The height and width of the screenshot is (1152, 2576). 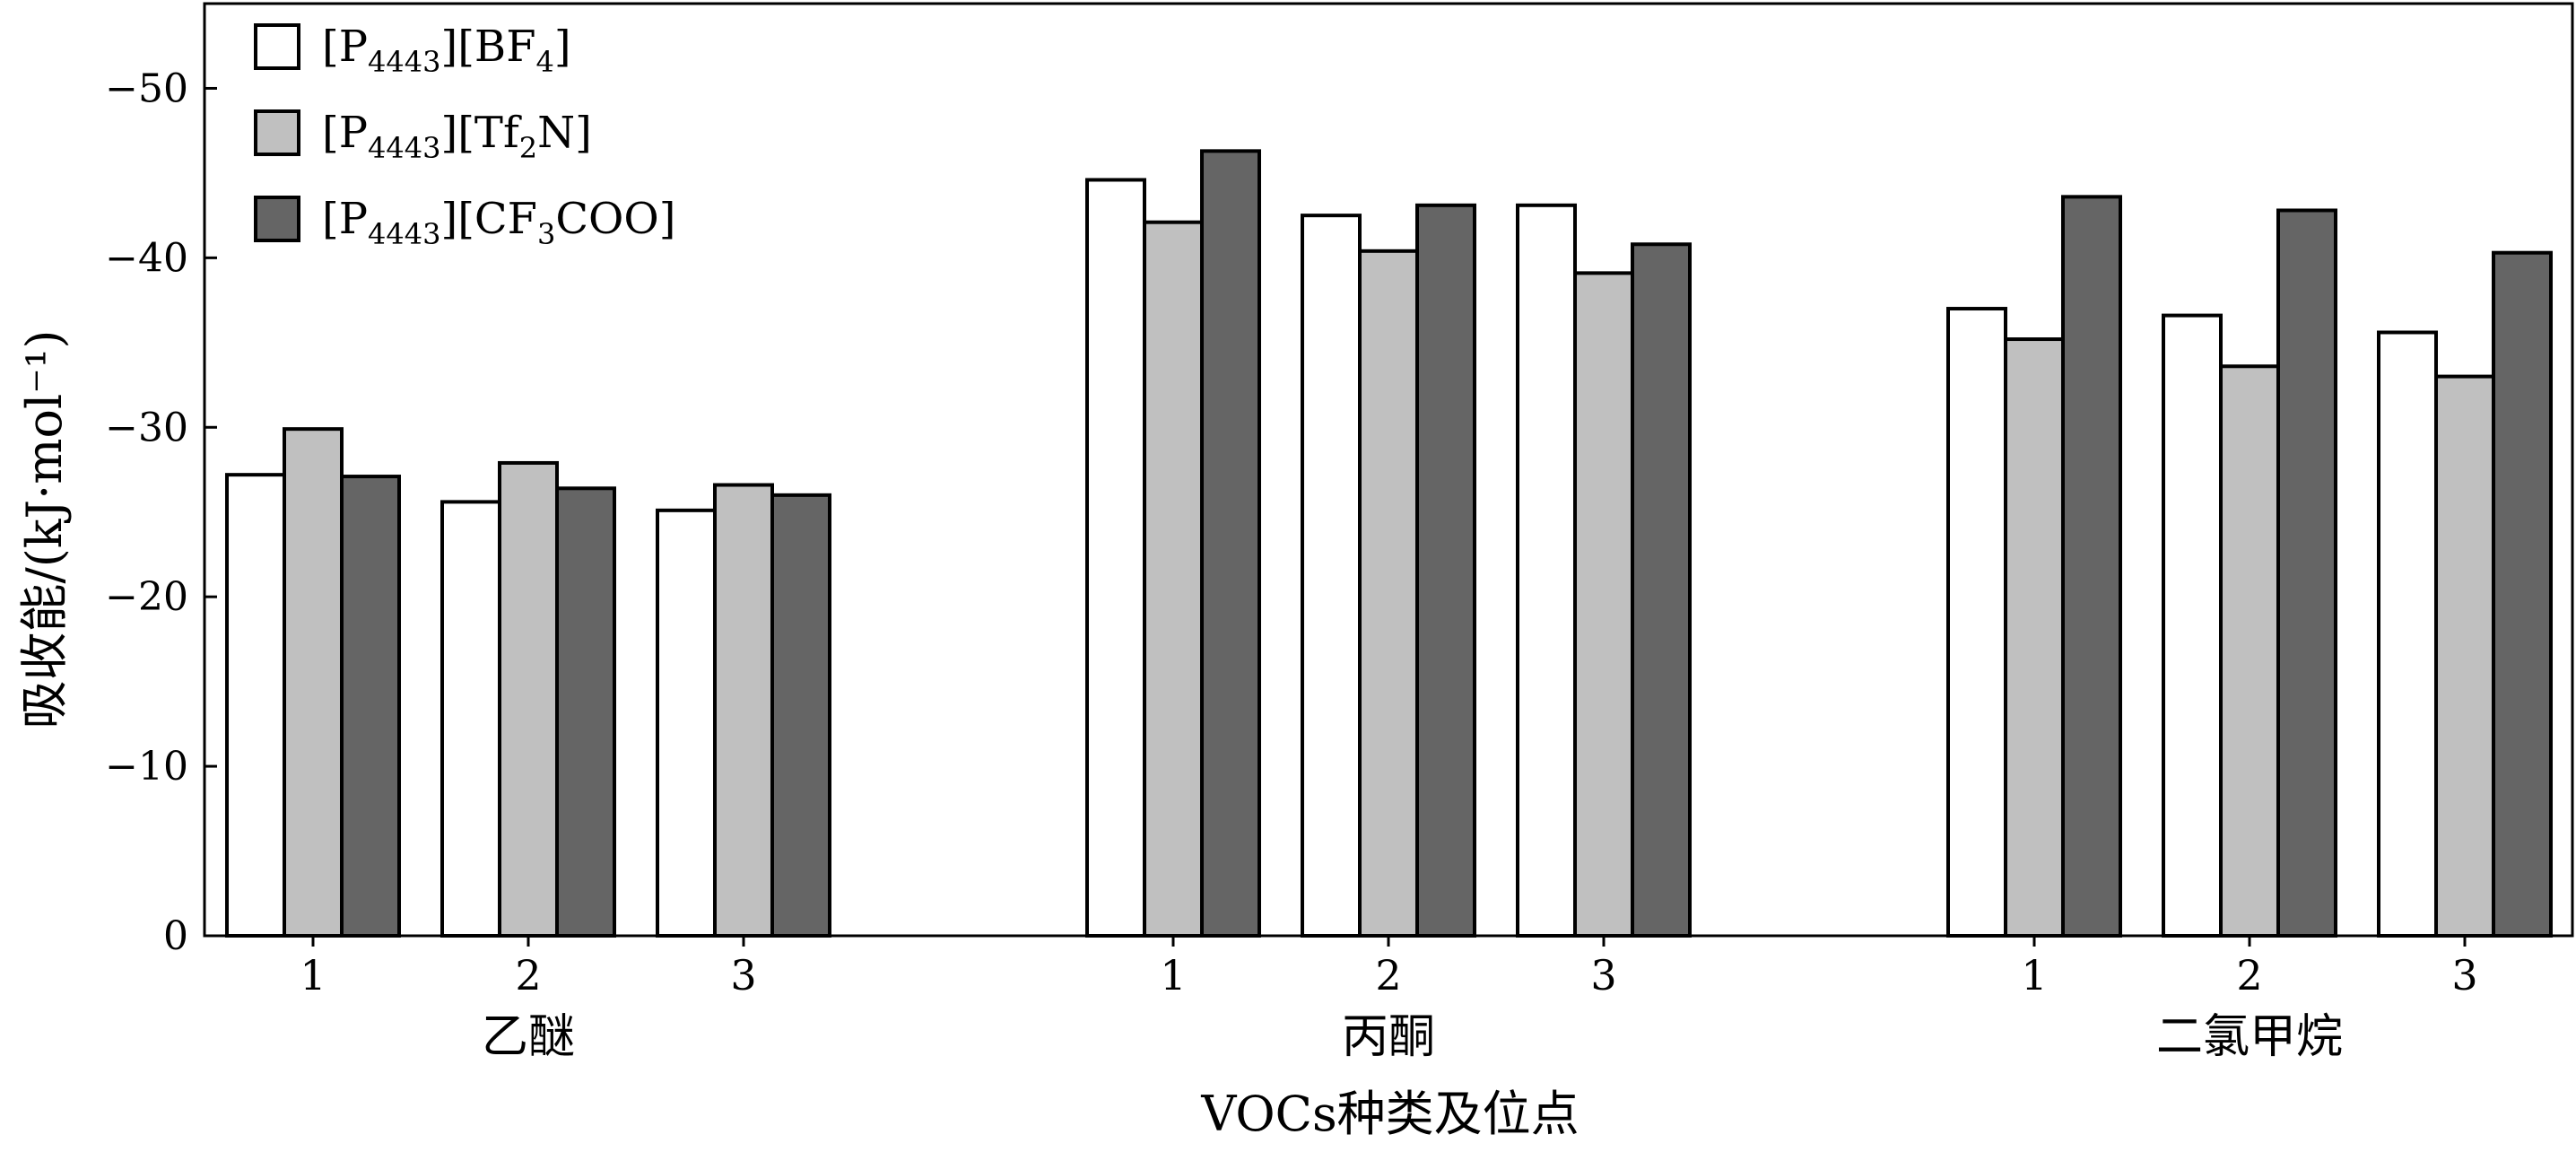 What do you see at coordinates (44, 529) in the screenshot?
I see `y-axis-title: 吸收能/(kJ·mol⁻¹)` at bounding box center [44, 529].